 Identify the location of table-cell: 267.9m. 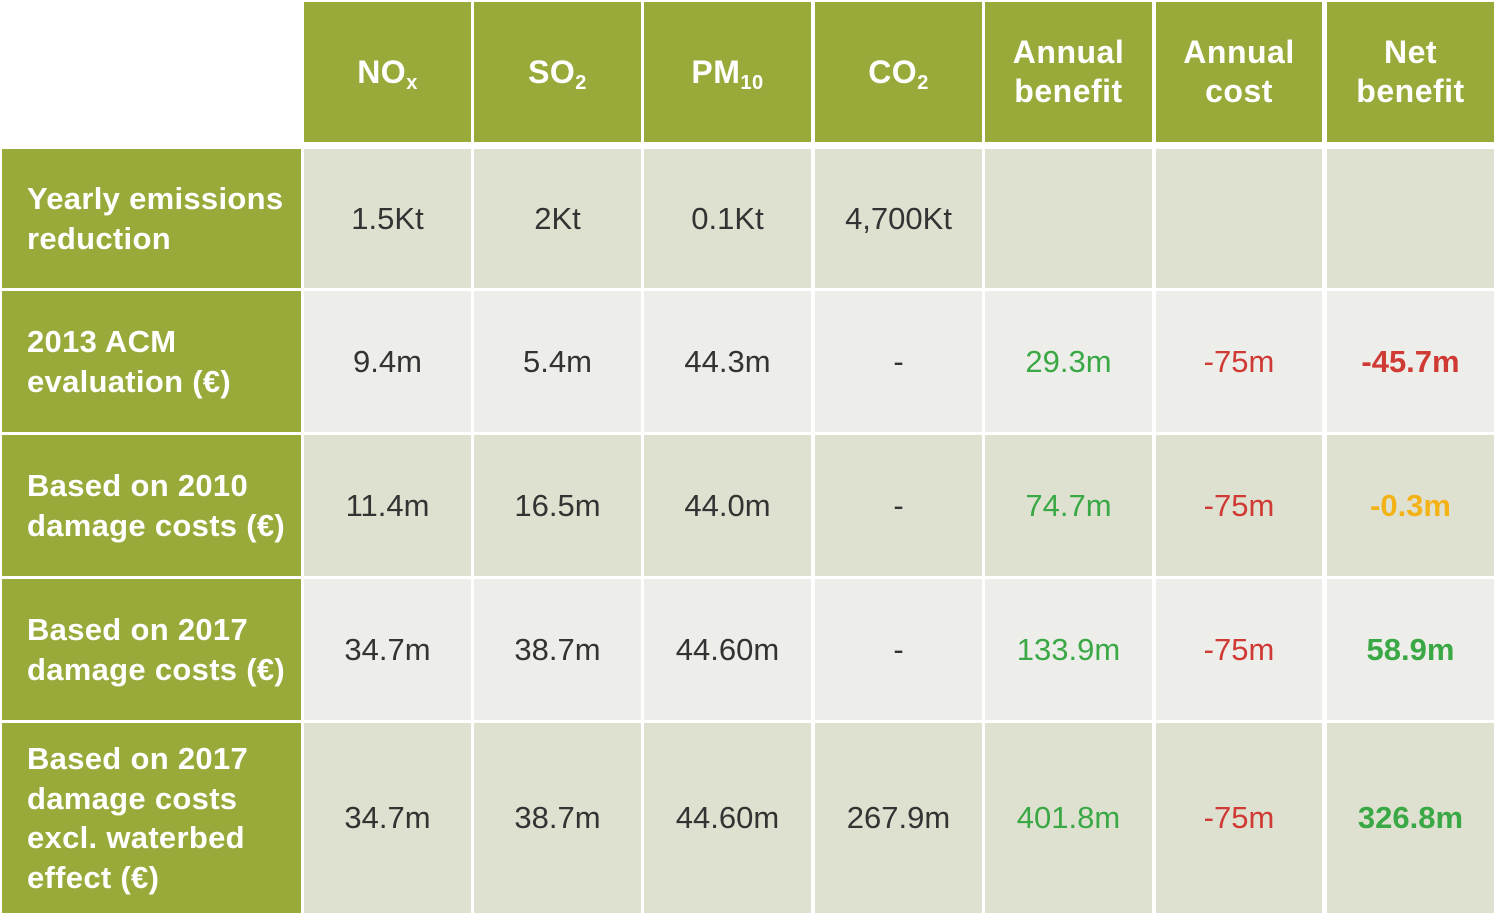
(898, 818).